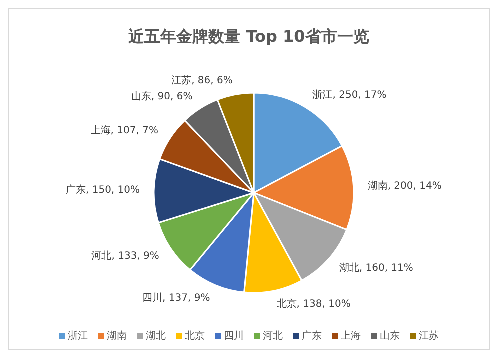 The image size is (500, 362). What do you see at coordinates (162, 96) in the screenshot?
I see `category-label: 山东, 90, 6%` at bounding box center [162, 96].